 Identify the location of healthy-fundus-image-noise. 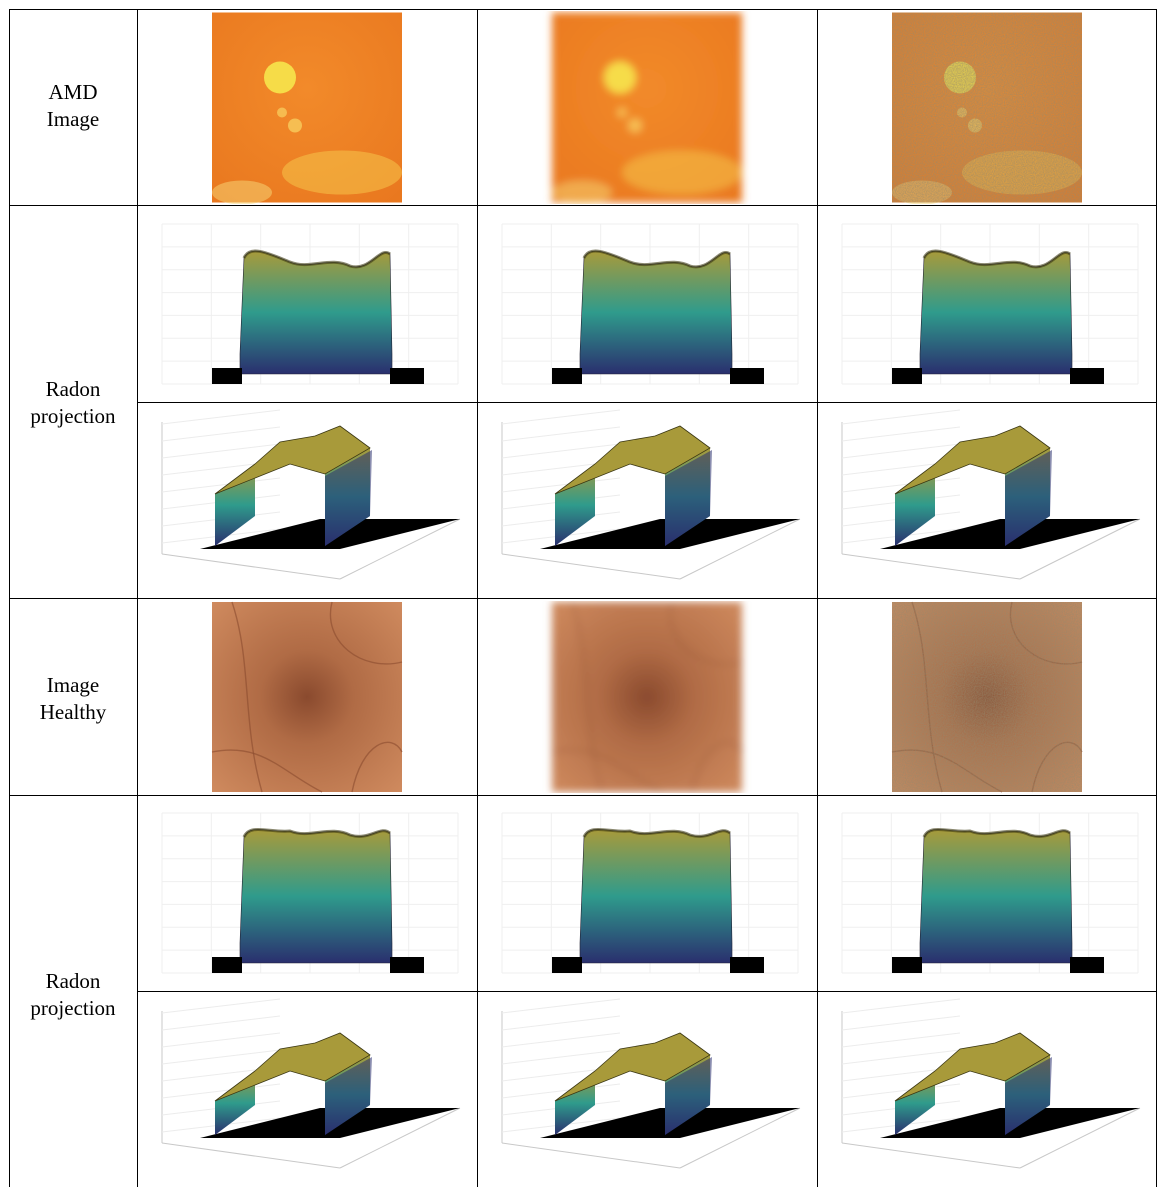
(987, 697).